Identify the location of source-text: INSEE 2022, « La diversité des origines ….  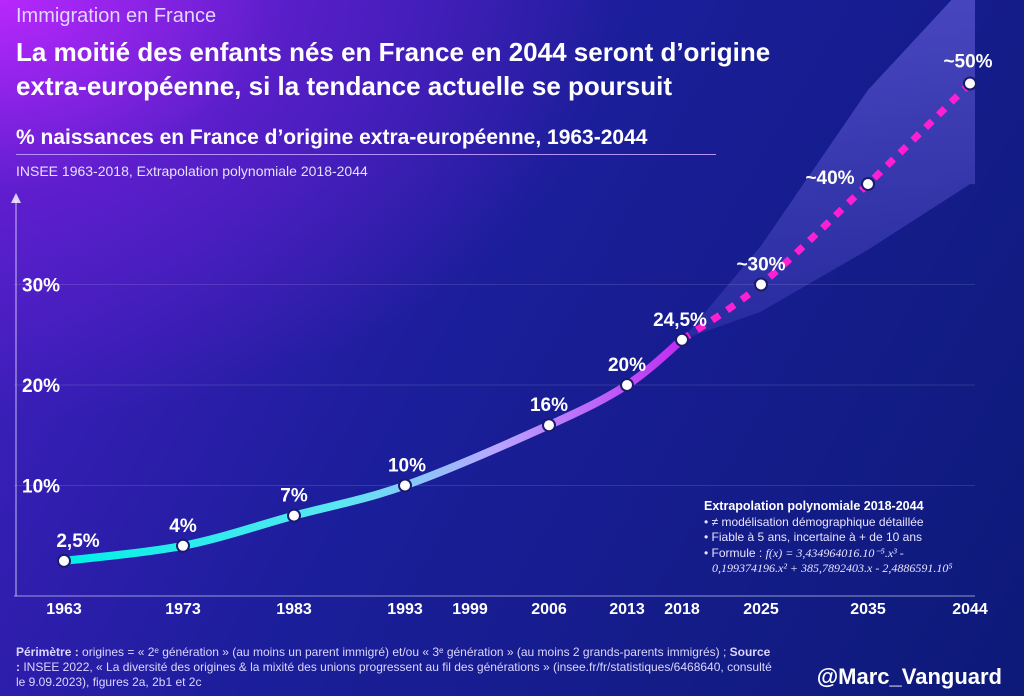
(394, 674).